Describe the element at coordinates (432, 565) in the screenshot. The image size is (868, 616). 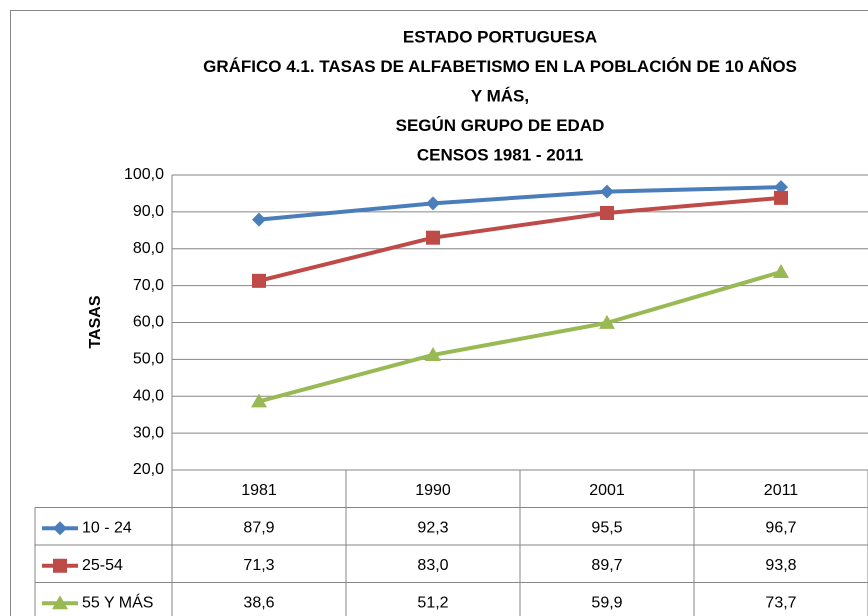
I see `table-value: 83,0` at that location.